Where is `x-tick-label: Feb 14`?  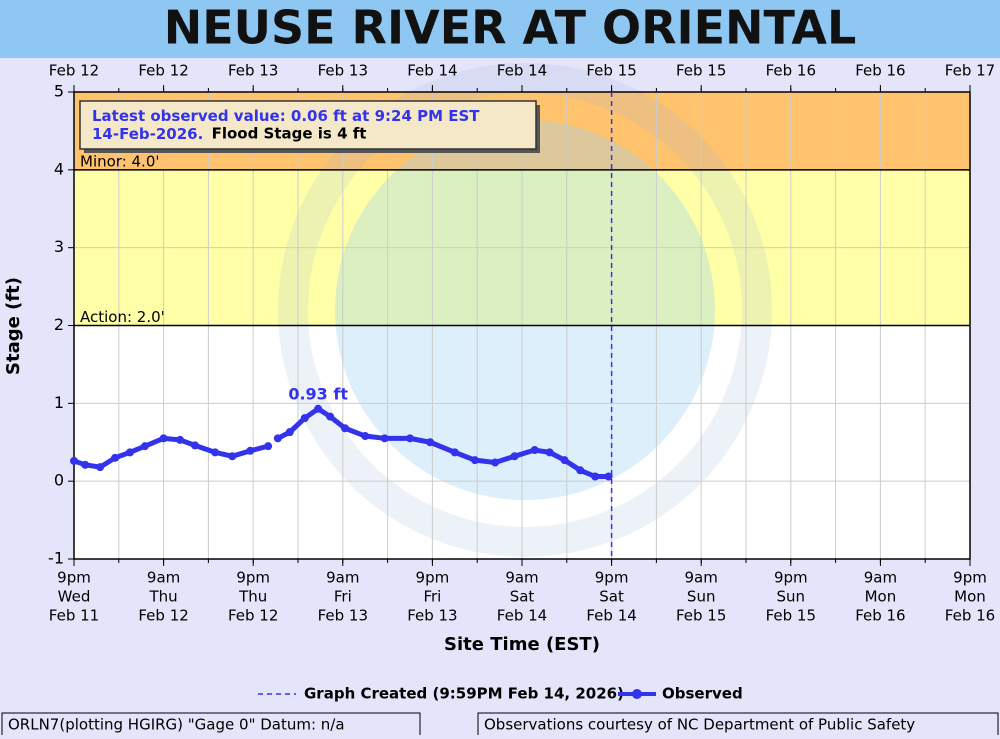 x-tick-label: Feb 14 is located at coordinates (611, 616).